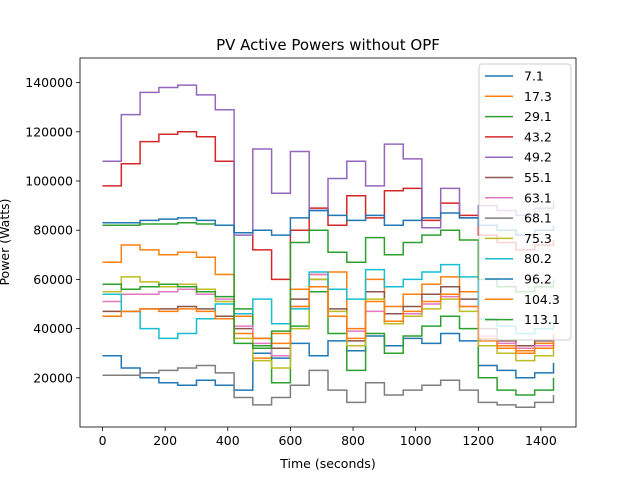  Describe the element at coordinates (290, 440) in the screenshot. I see `x-tick-label: 600` at that location.